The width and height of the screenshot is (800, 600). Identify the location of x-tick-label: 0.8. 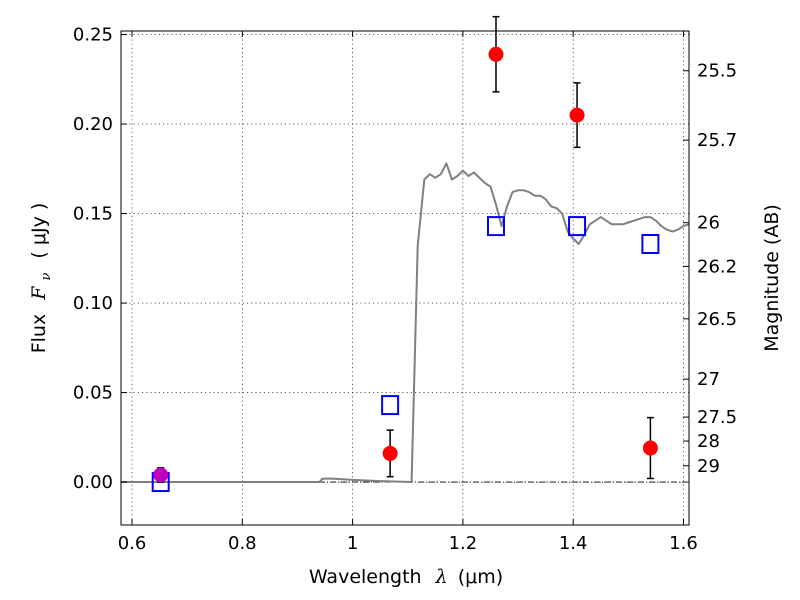
(242, 543).